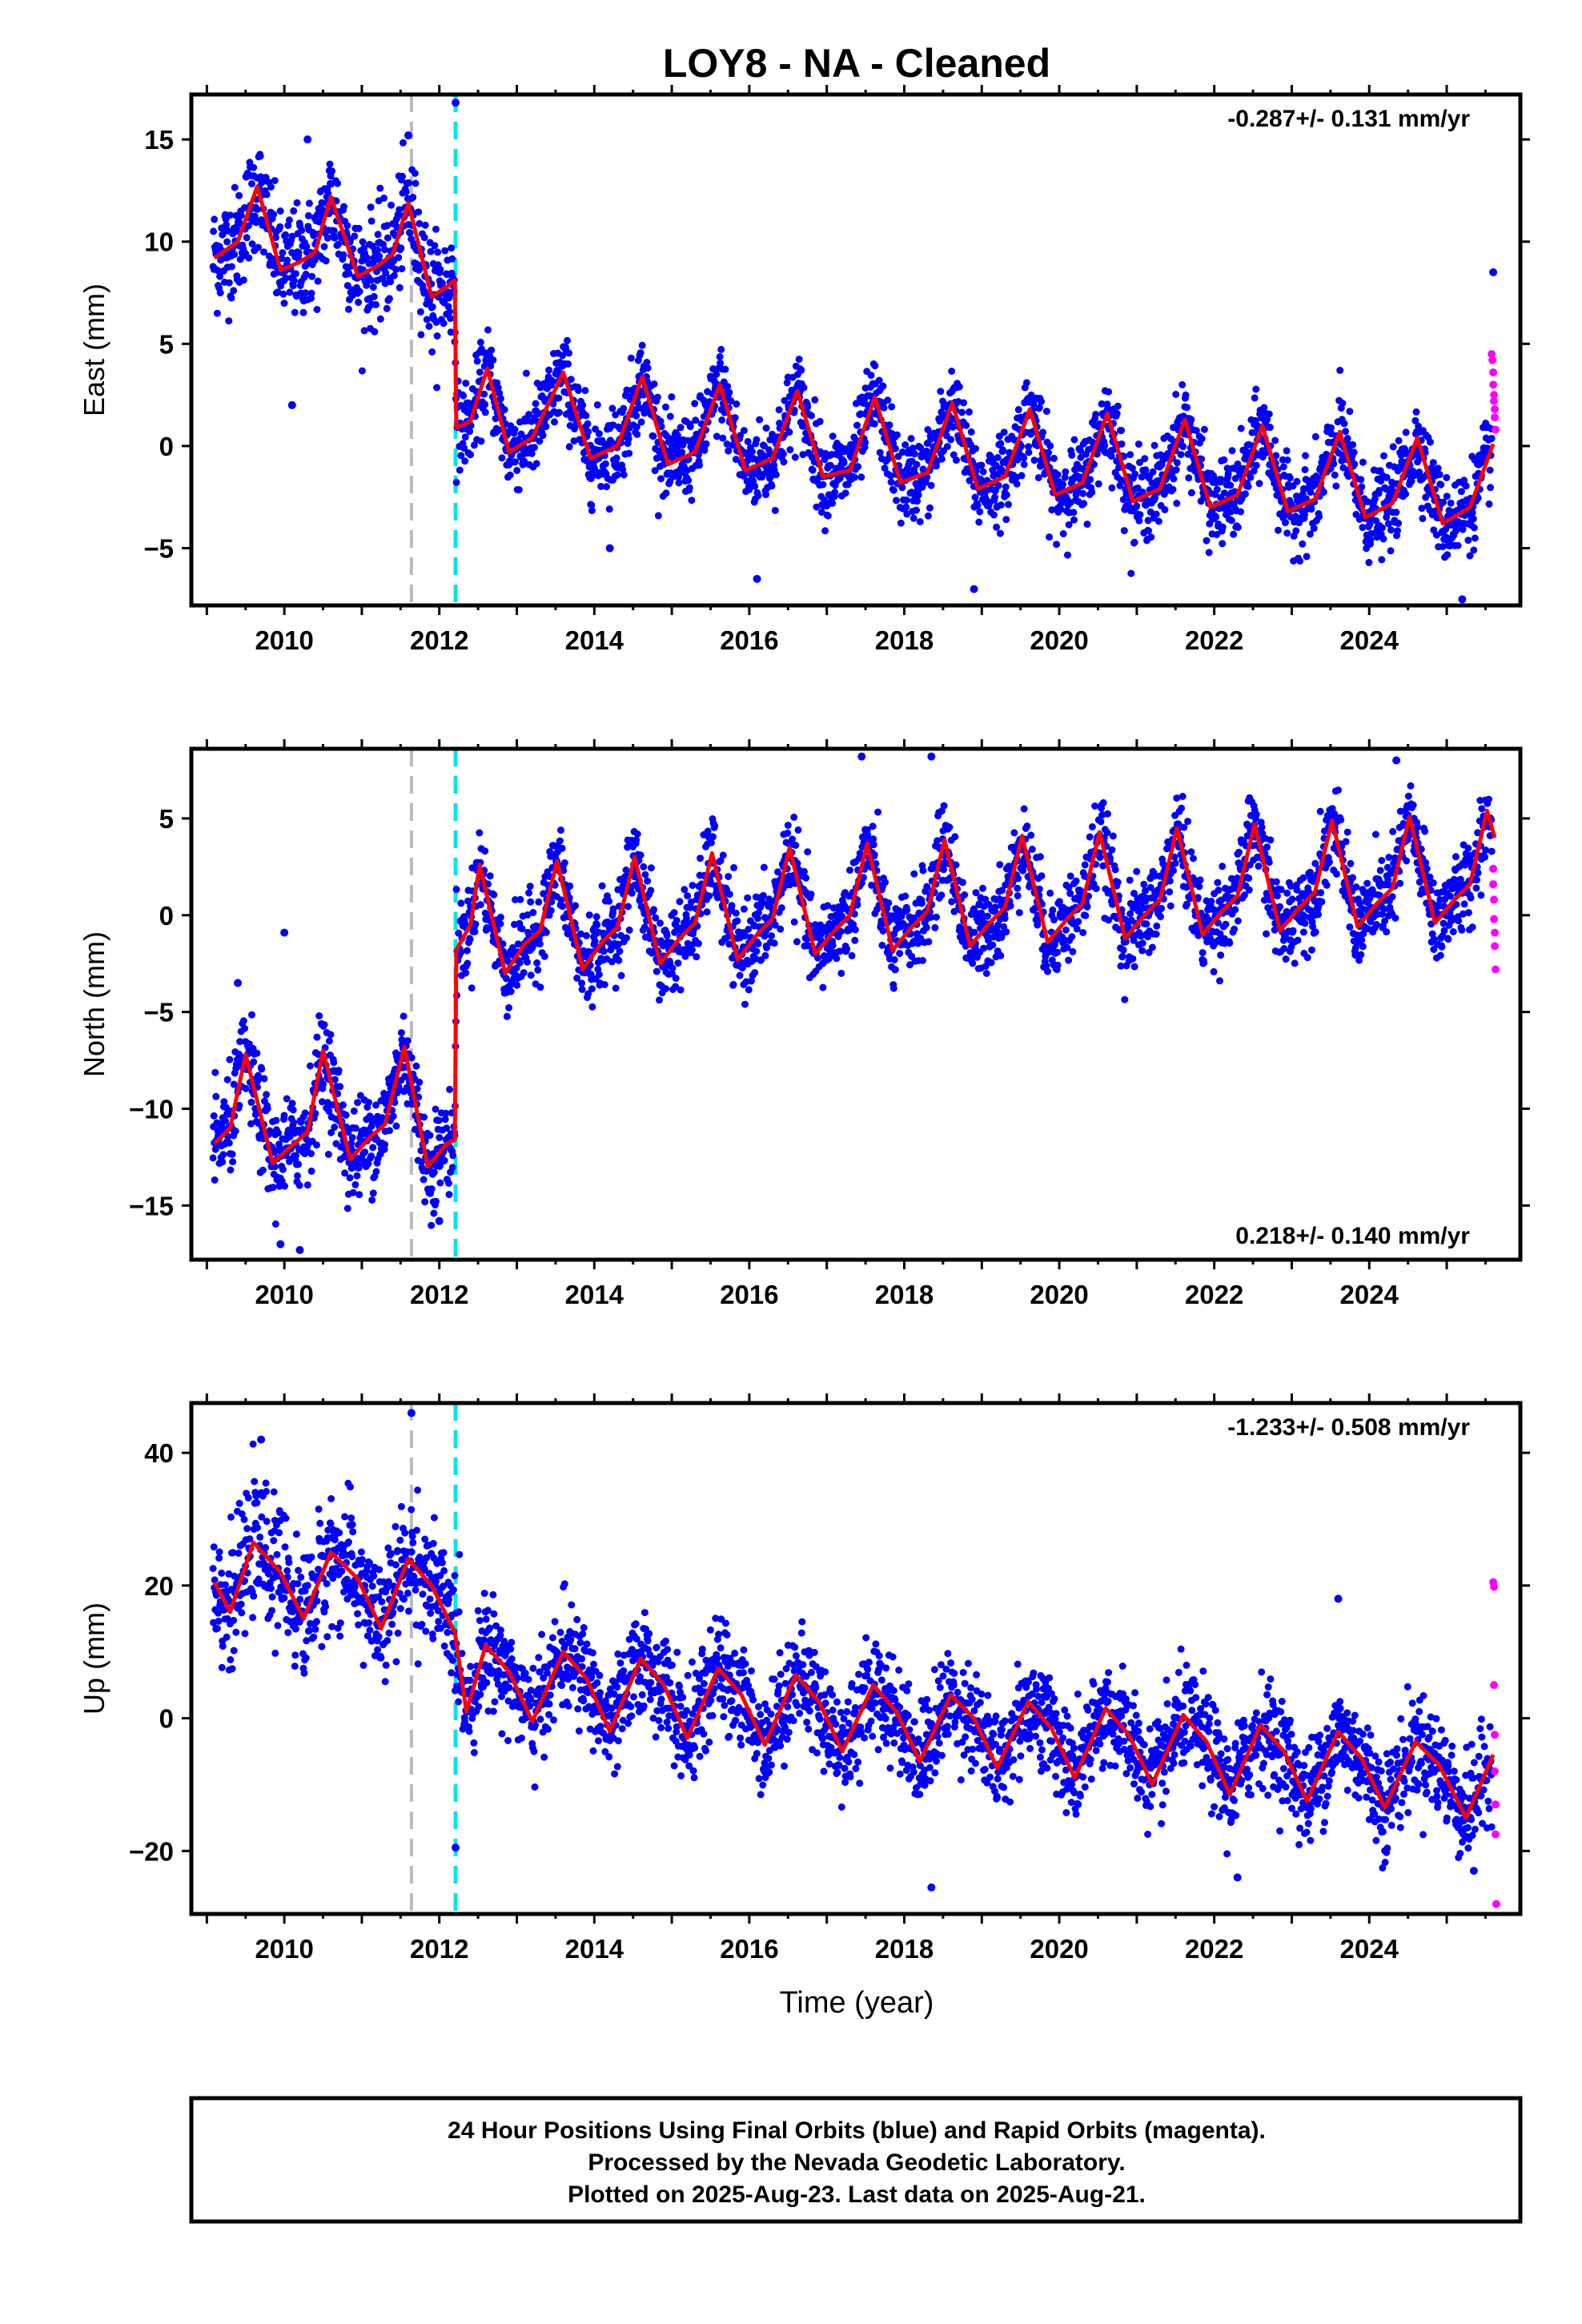 The width and height of the screenshot is (1582, 2324). Describe the element at coordinates (855, 988) in the screenshot. I see `north-model-curve` at that location.